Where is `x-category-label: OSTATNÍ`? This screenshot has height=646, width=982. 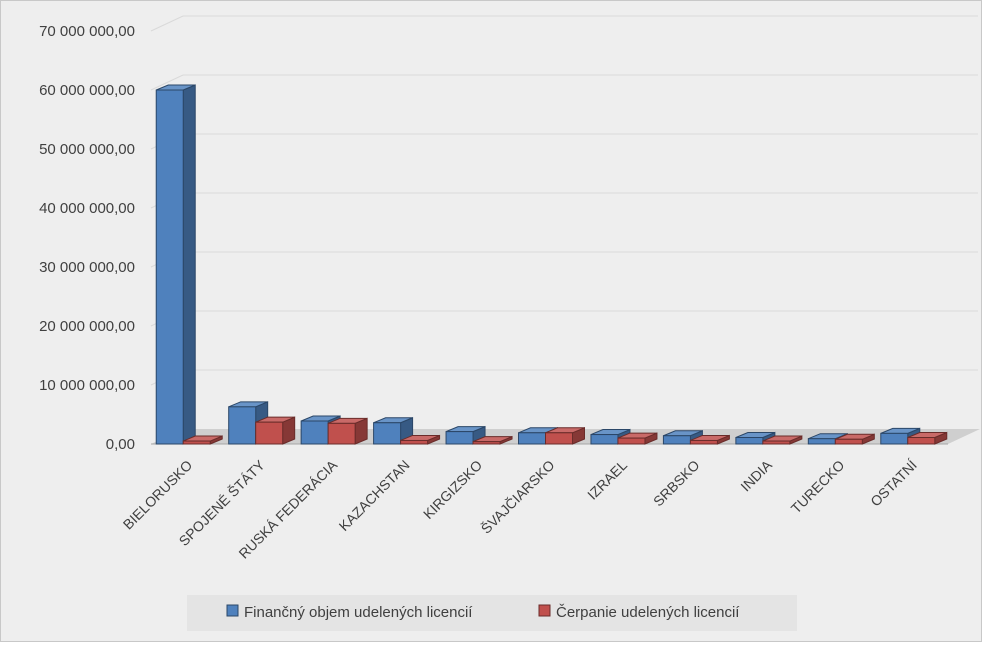 x-category-label: OSTATNÍ is located at coordinates (893, 483).